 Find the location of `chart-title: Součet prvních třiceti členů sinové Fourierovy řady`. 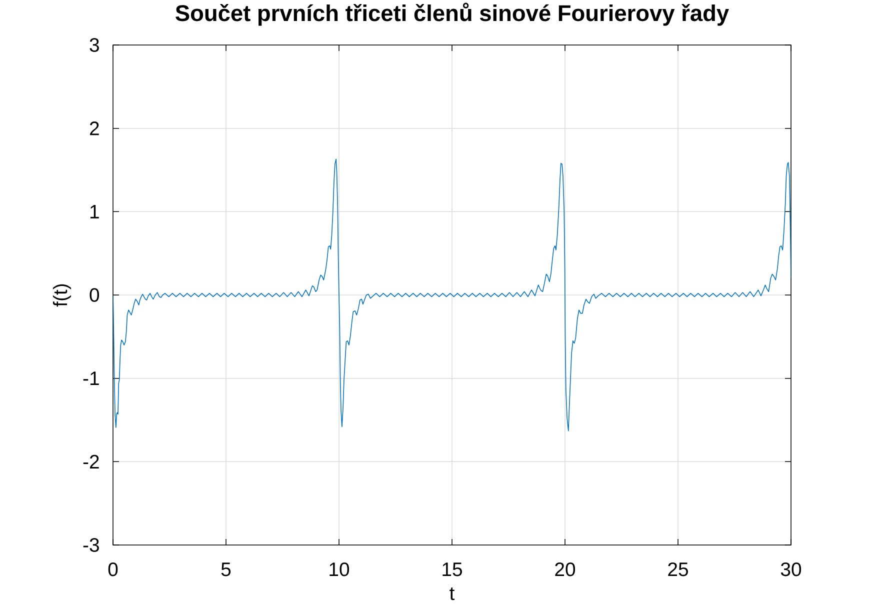

chart-title: Součet prvních třiceti členů sinové Fourierovy řady is located at coordinates (452, 14).